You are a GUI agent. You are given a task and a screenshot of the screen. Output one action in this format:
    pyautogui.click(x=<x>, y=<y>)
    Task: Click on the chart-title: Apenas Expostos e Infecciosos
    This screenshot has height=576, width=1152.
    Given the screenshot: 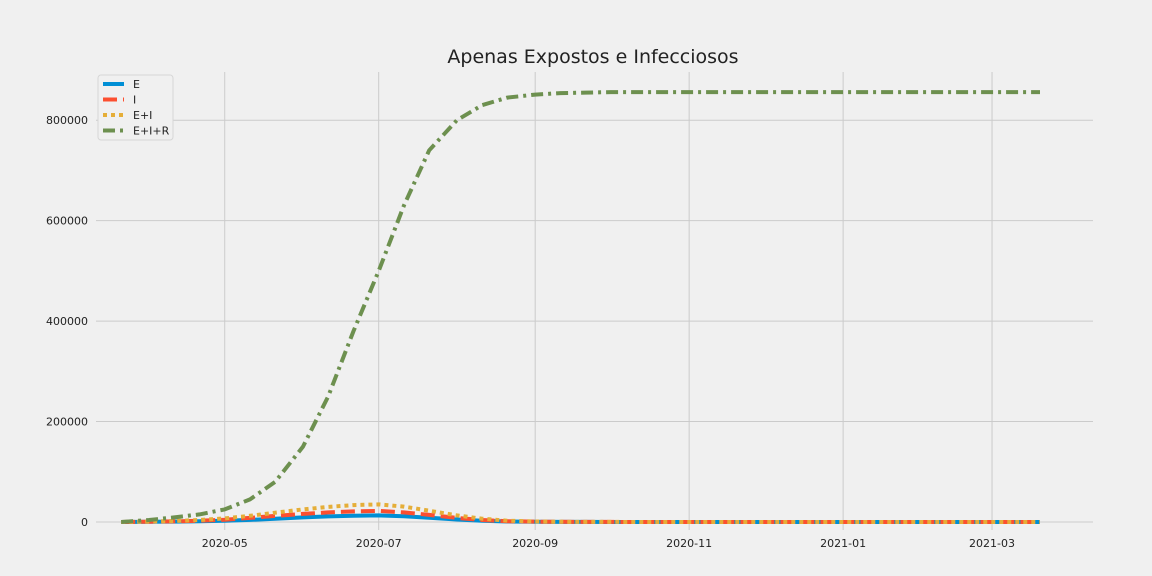 What is the action you would take?
    pyautogui.click(x=592, y=57)
    